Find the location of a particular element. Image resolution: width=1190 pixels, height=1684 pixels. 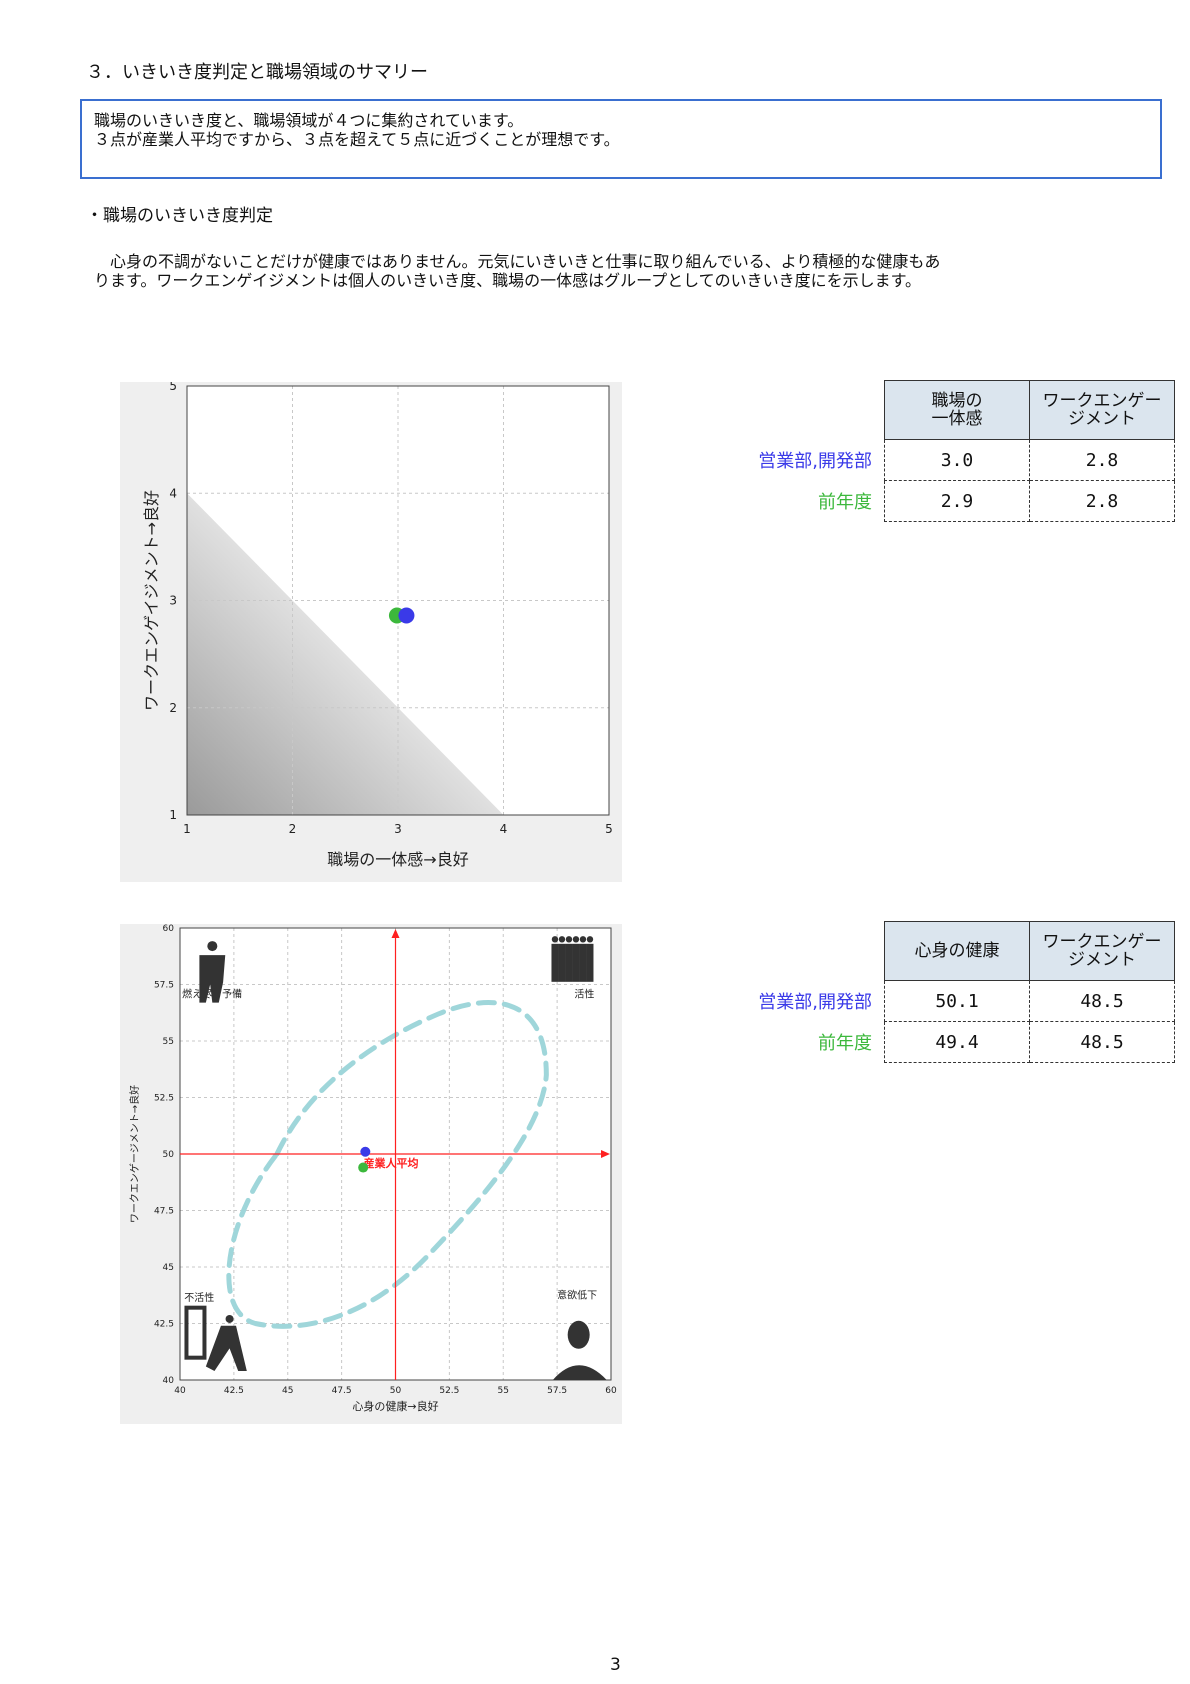

table1-header-unity: 職場の 一体感 is located at coordinates (957, 410).